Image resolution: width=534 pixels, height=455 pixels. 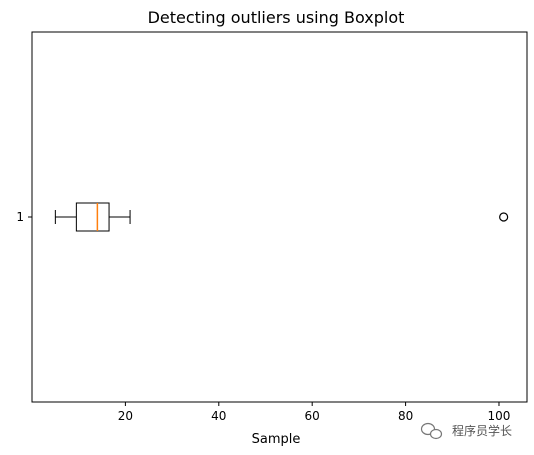 What do you see at coordinates (499, 416) in the screenshot?
I see `x-tick-label: 100` at bounding box center [499, 416].